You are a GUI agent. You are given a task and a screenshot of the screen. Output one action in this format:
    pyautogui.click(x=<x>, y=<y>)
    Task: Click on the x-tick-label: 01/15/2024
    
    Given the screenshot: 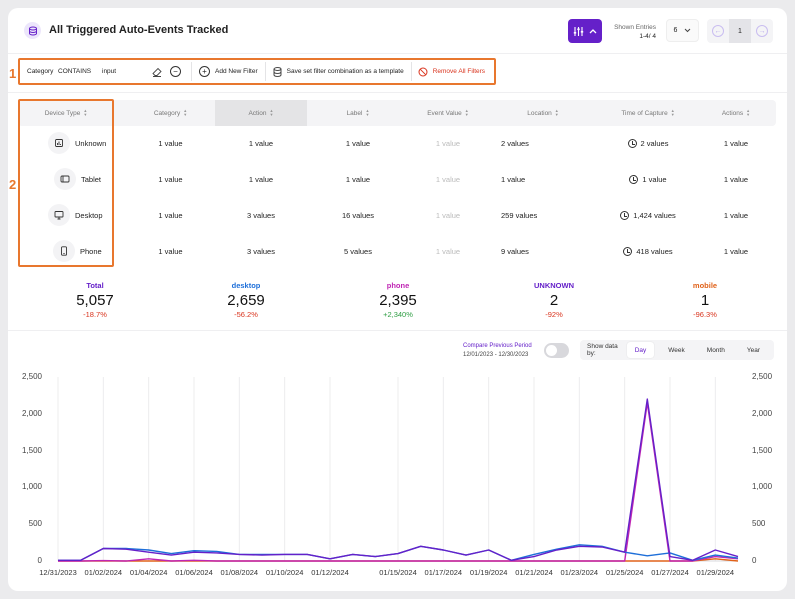 What is the action you would take?
    pyautogui.click(x=398, y=572)
    